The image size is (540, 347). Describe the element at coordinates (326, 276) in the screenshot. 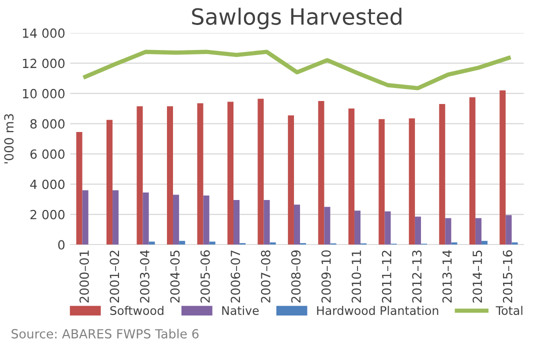

I see `x-tick-label: 2009–10` at that location.